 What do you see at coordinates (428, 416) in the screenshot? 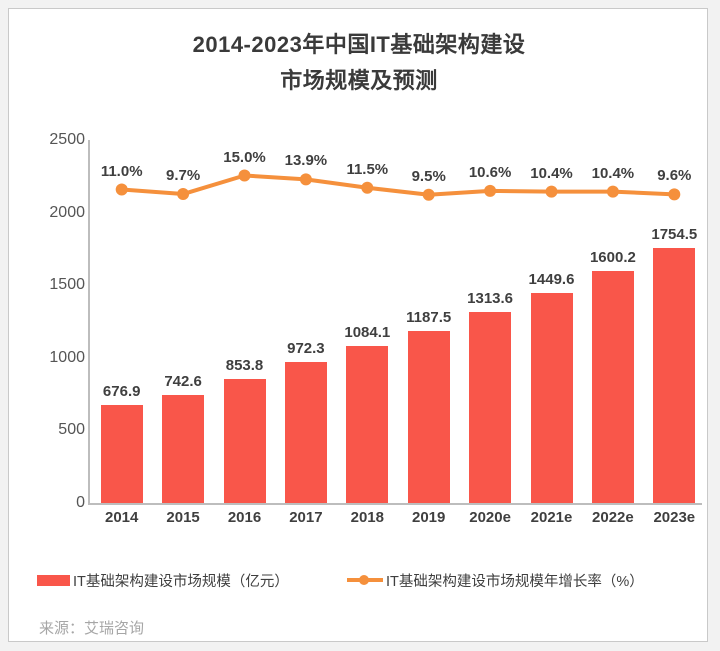
I see `bar-2019` at bounding box center [428, 416].